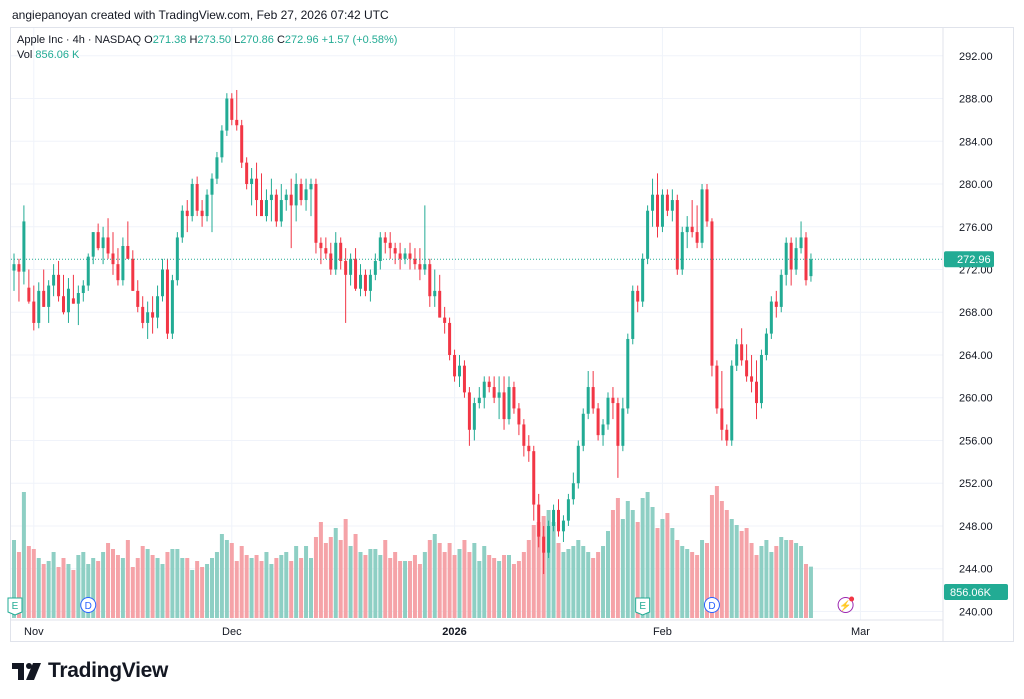 The width and height of the screenshot is (1024, 699). Describe the element at coordinates (257, 40) in the screenshot. I see `legend-low-value: 270.86` at that location.